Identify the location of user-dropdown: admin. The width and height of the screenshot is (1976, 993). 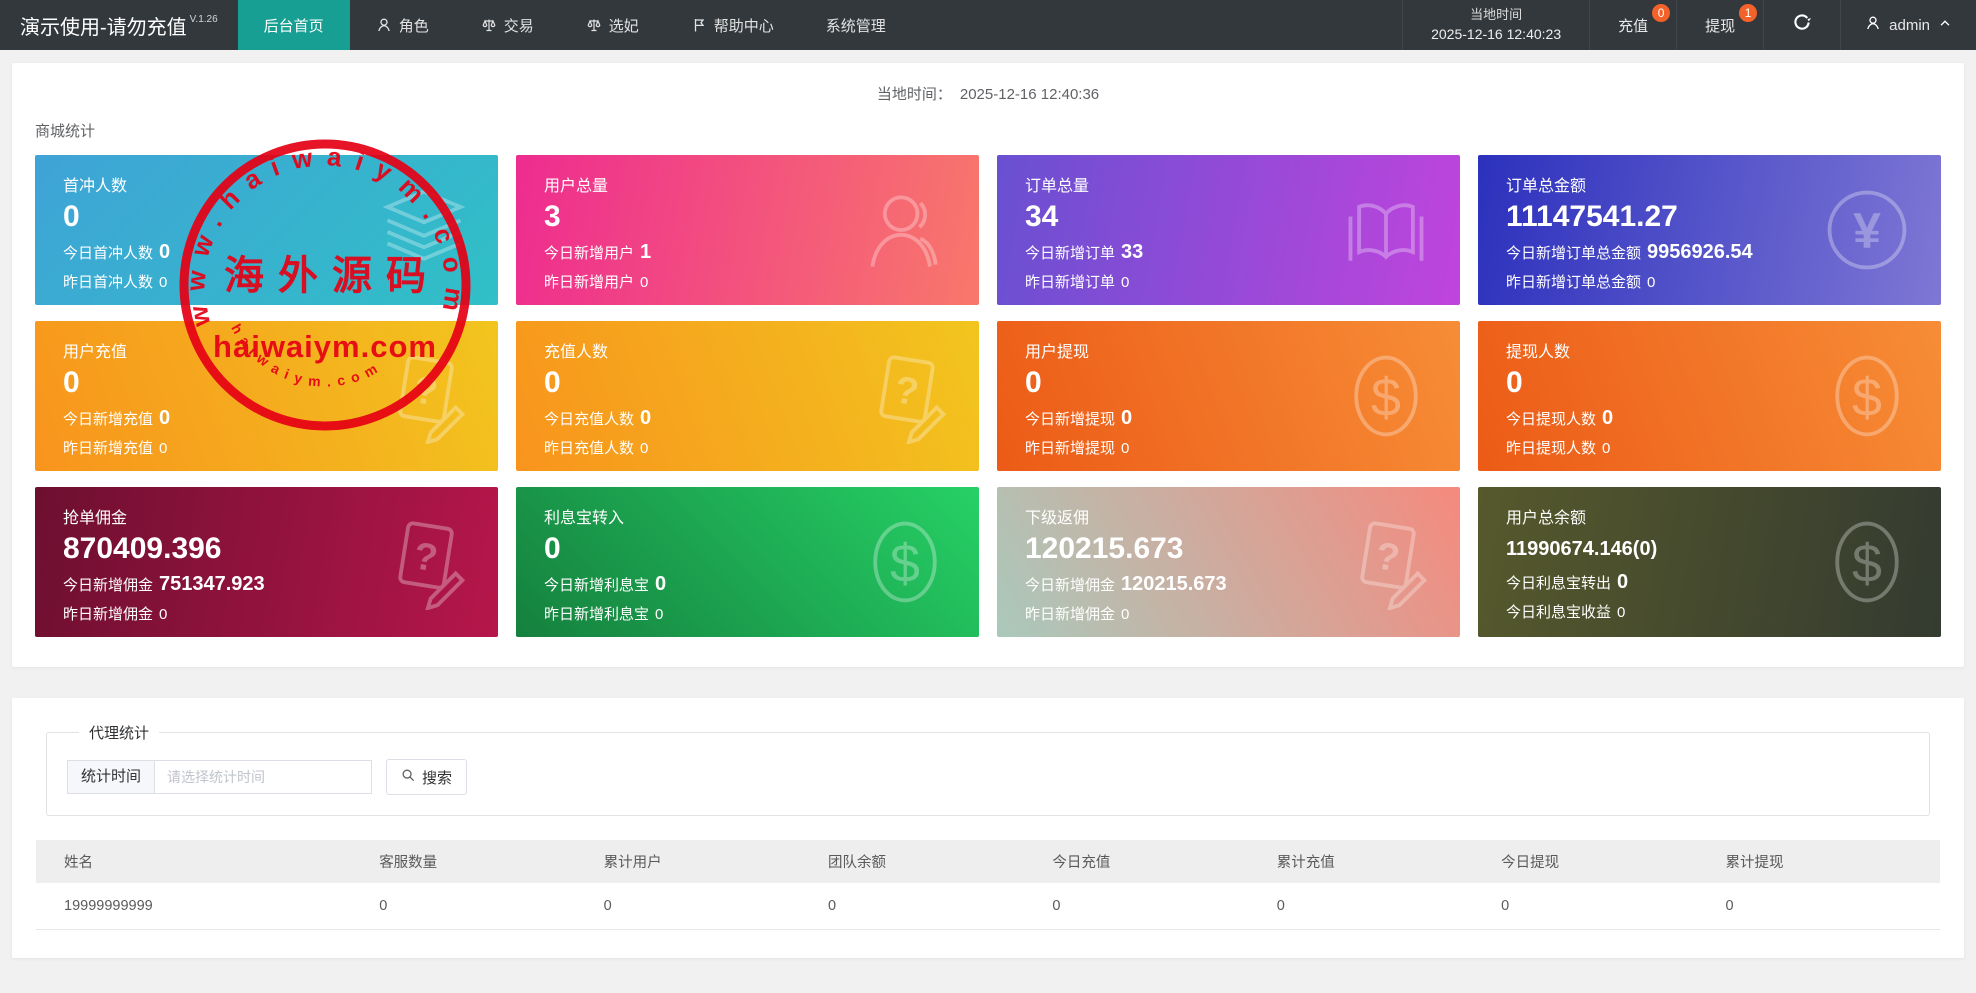
(1908, 25).